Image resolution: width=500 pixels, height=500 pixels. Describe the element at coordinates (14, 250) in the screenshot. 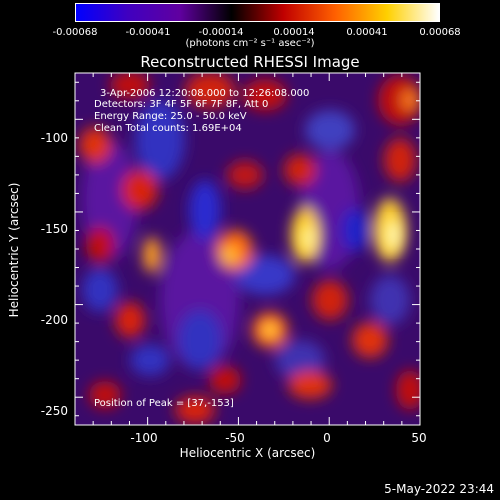

I see `y-axis-label: Heliocentric Y (arcsec)` at that location.